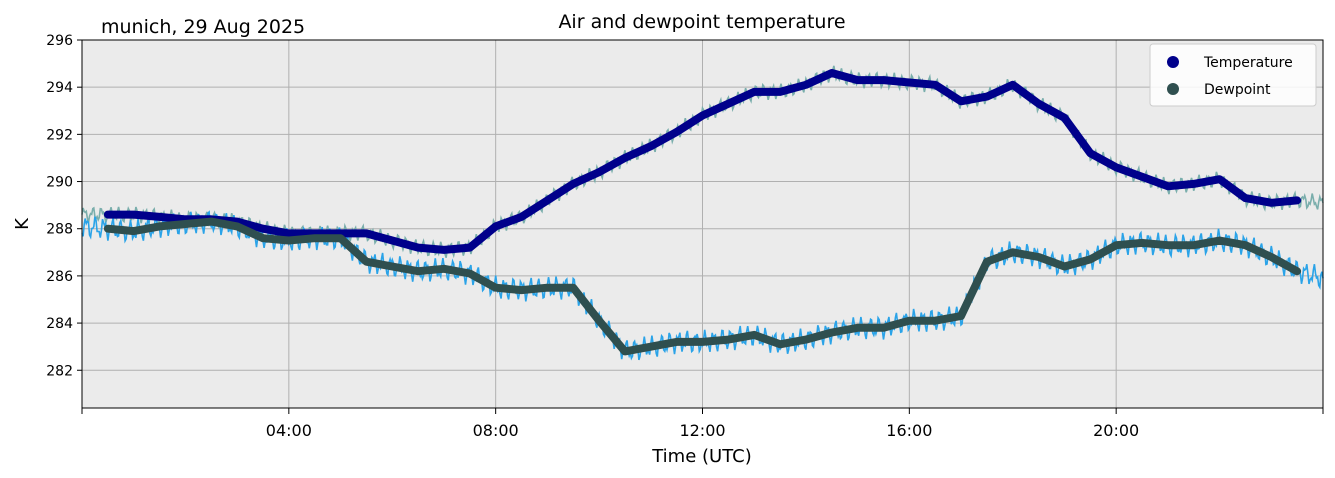  What do you see at coordinates (59, 183) in the screenshot?
I see `y-tick-label: 290` at bounding box center [59, 183].